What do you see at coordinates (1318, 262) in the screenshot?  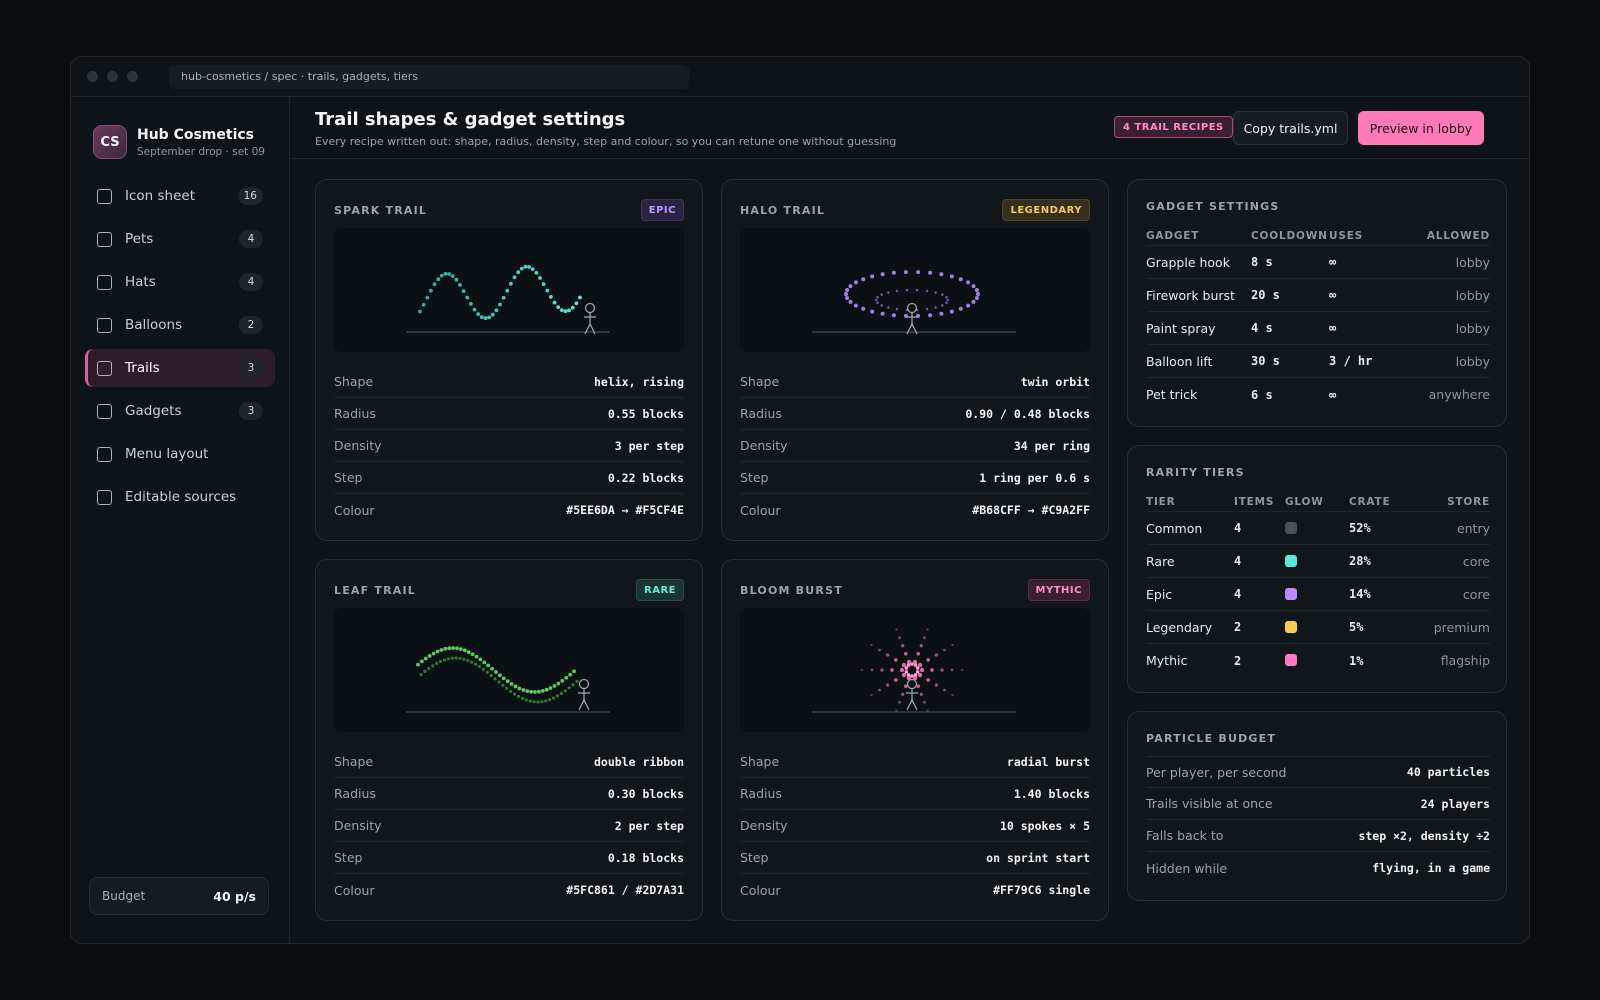 I see `table-row: Grapple hook 8 s ∞ lobby` at bounding box center [1318, 262].